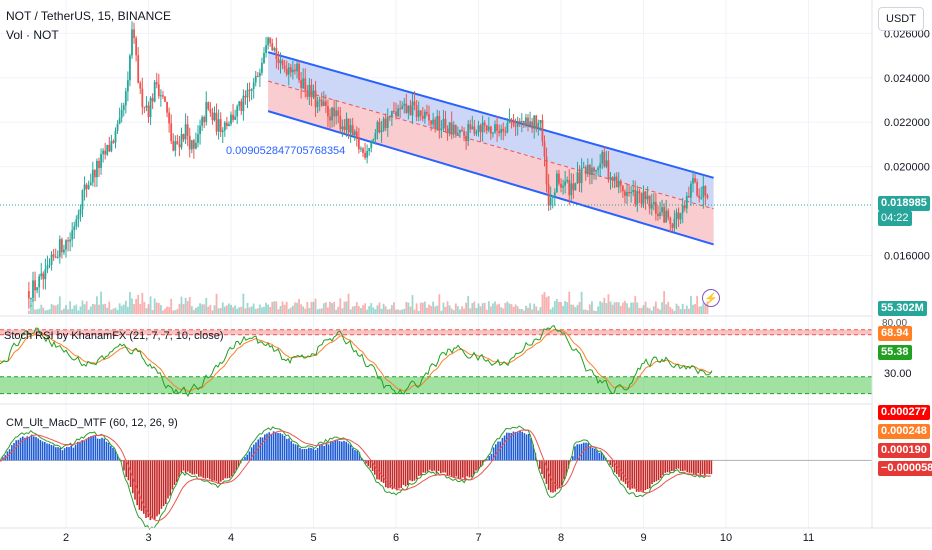 The image size is (932, 550). I want to click on macd-legend: CM_Ult_MacD_MTF (60, 12, 26, 9), so click(92, 423).